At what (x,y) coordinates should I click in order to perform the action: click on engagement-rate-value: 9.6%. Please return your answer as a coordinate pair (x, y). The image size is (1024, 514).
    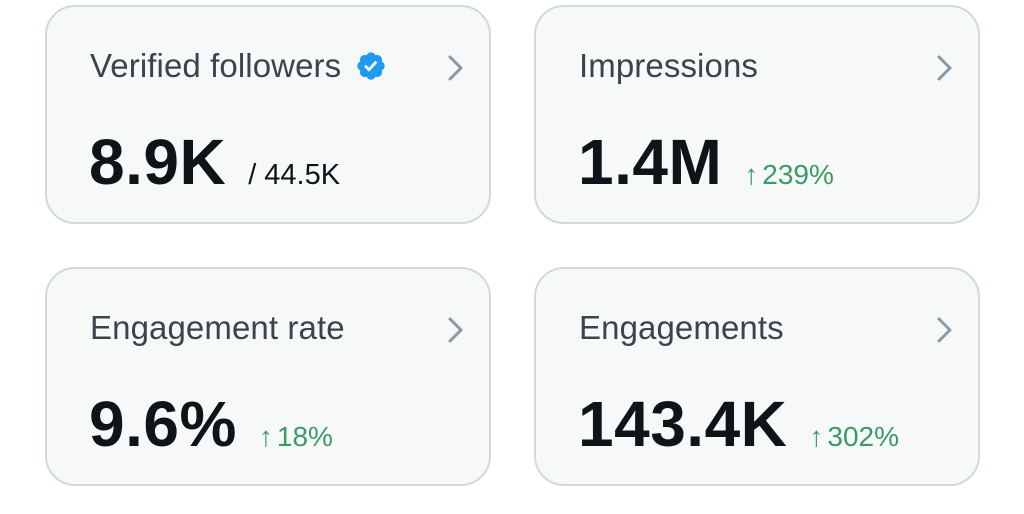
    Looking at the image, I should click on (163, 424).